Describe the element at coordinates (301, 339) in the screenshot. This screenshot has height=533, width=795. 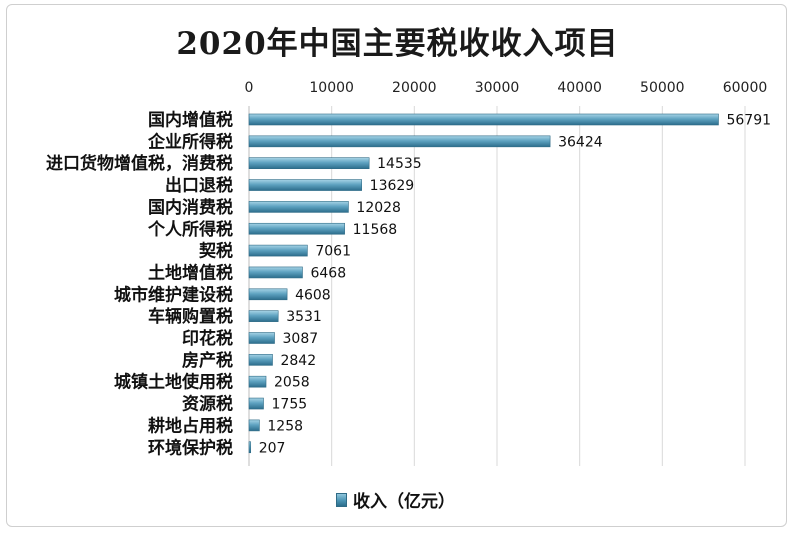
I see `value-label: 3087` at that location.